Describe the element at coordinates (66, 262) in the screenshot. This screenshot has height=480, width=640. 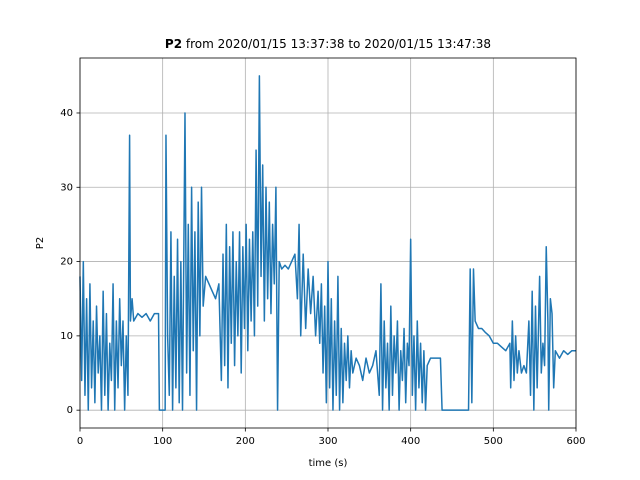
I see `y-tick-label: 20` at that location.